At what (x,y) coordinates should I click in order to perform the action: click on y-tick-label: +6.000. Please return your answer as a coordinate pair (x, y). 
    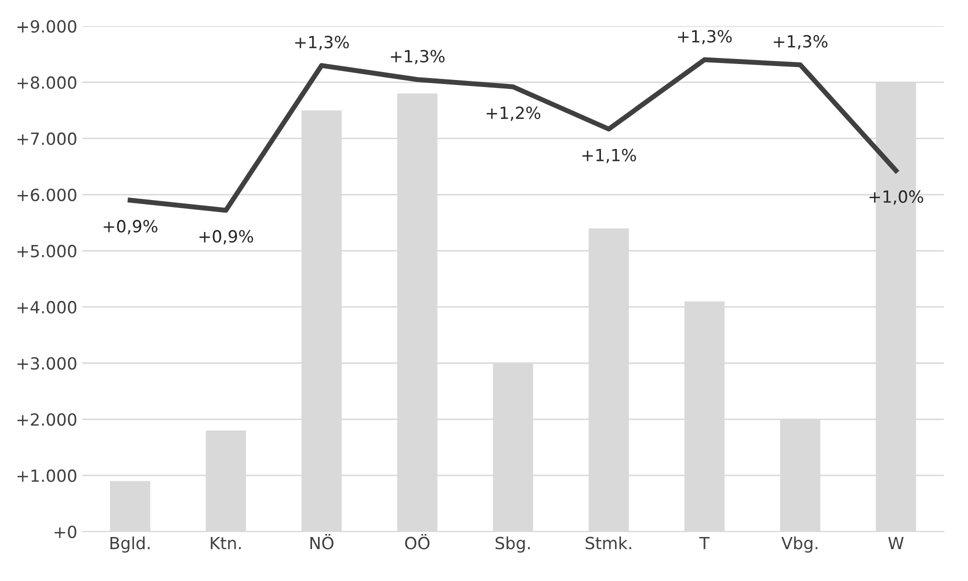
    Looking at the image, I should click on (47, 195).